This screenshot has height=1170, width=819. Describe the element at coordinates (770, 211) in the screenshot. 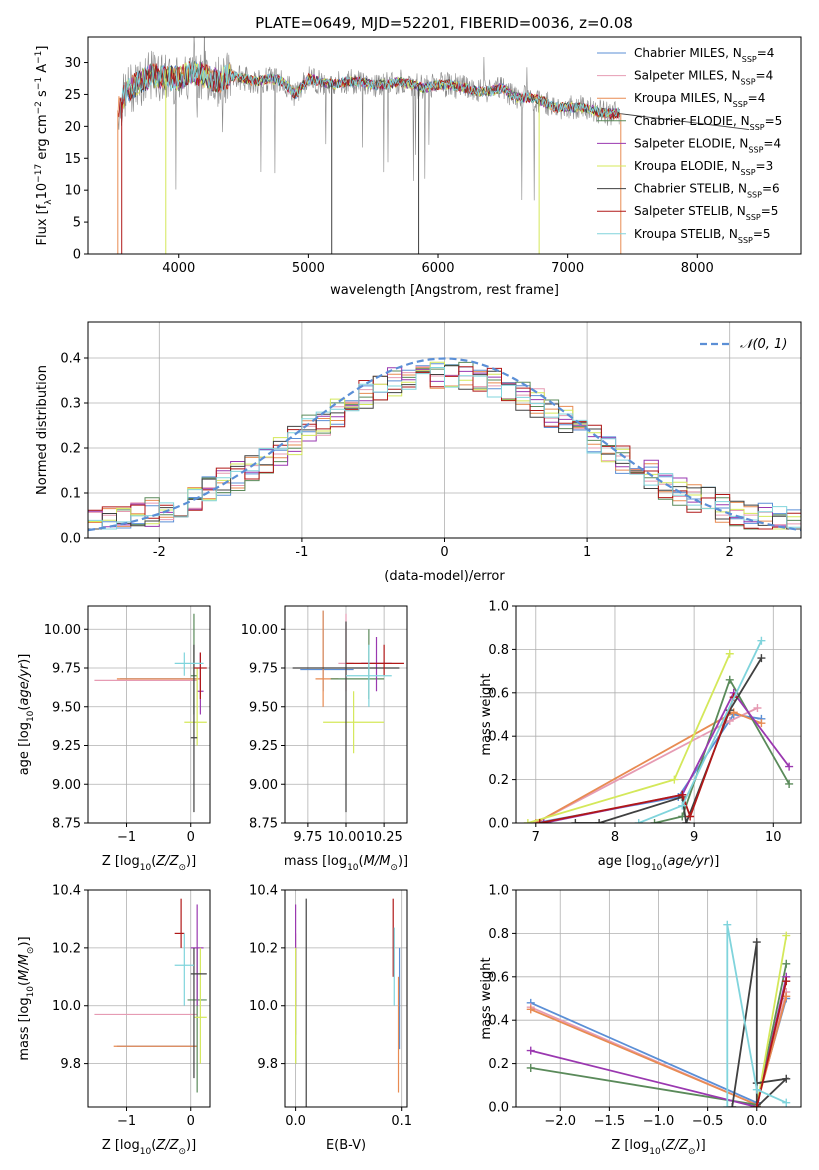

I see `legend-count: =5` at that location.